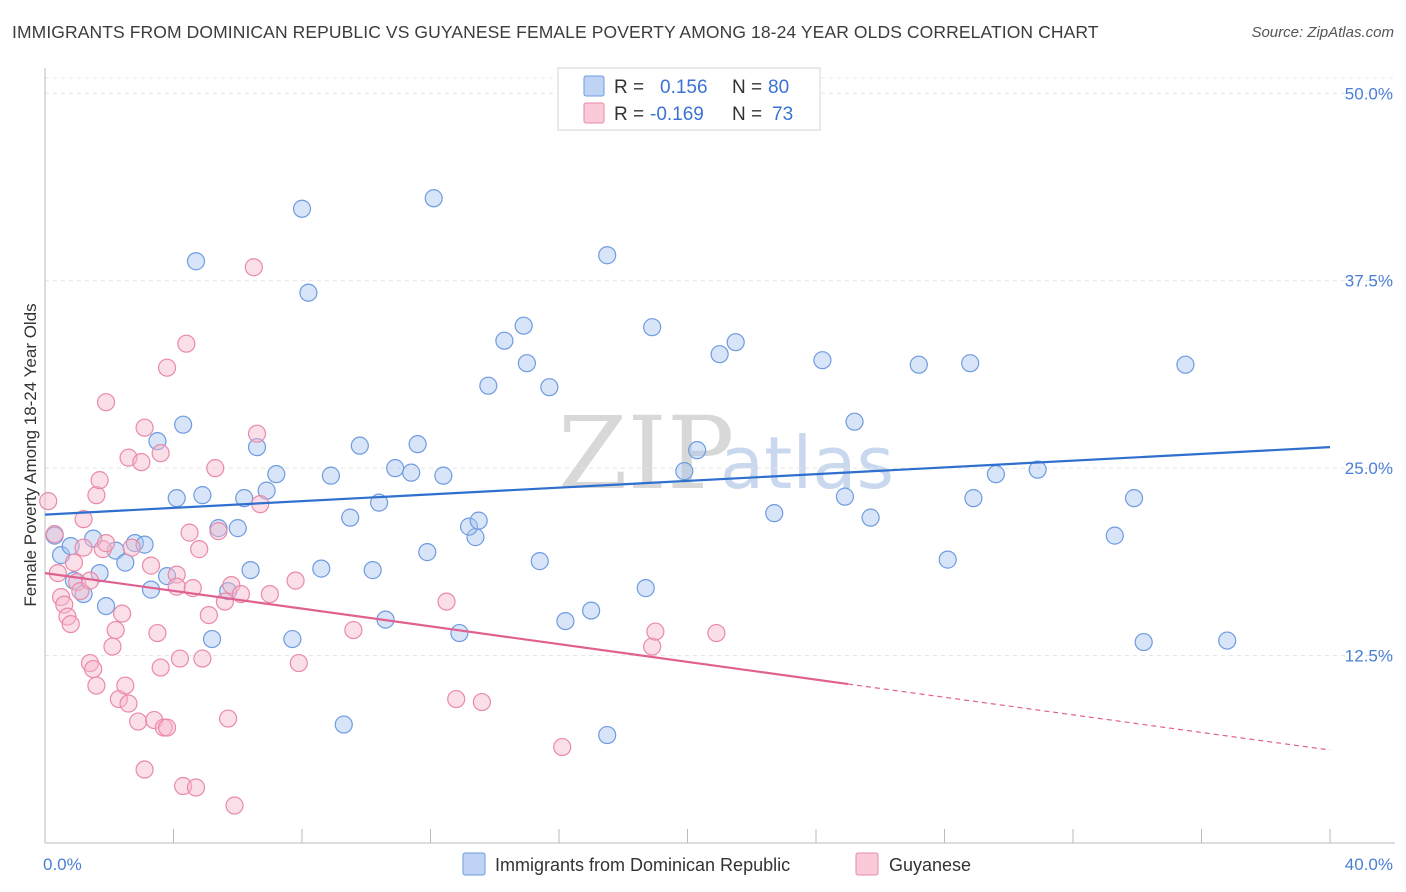 The image size is (1406, 892). Describe the element at coordinates (677, 114) in the screenshot. I see `legend-r-value-guyanese: -0.169` at that location.